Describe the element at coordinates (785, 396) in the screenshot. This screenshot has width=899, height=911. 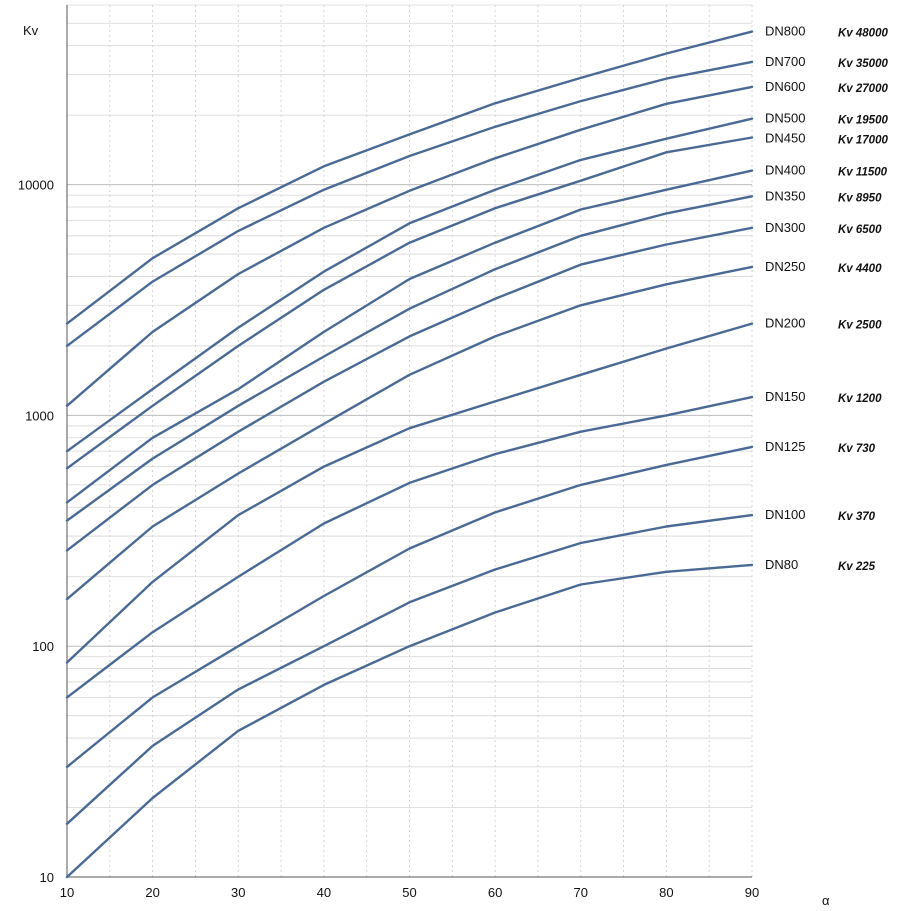
I see `series-name-label: DN150` at that location.